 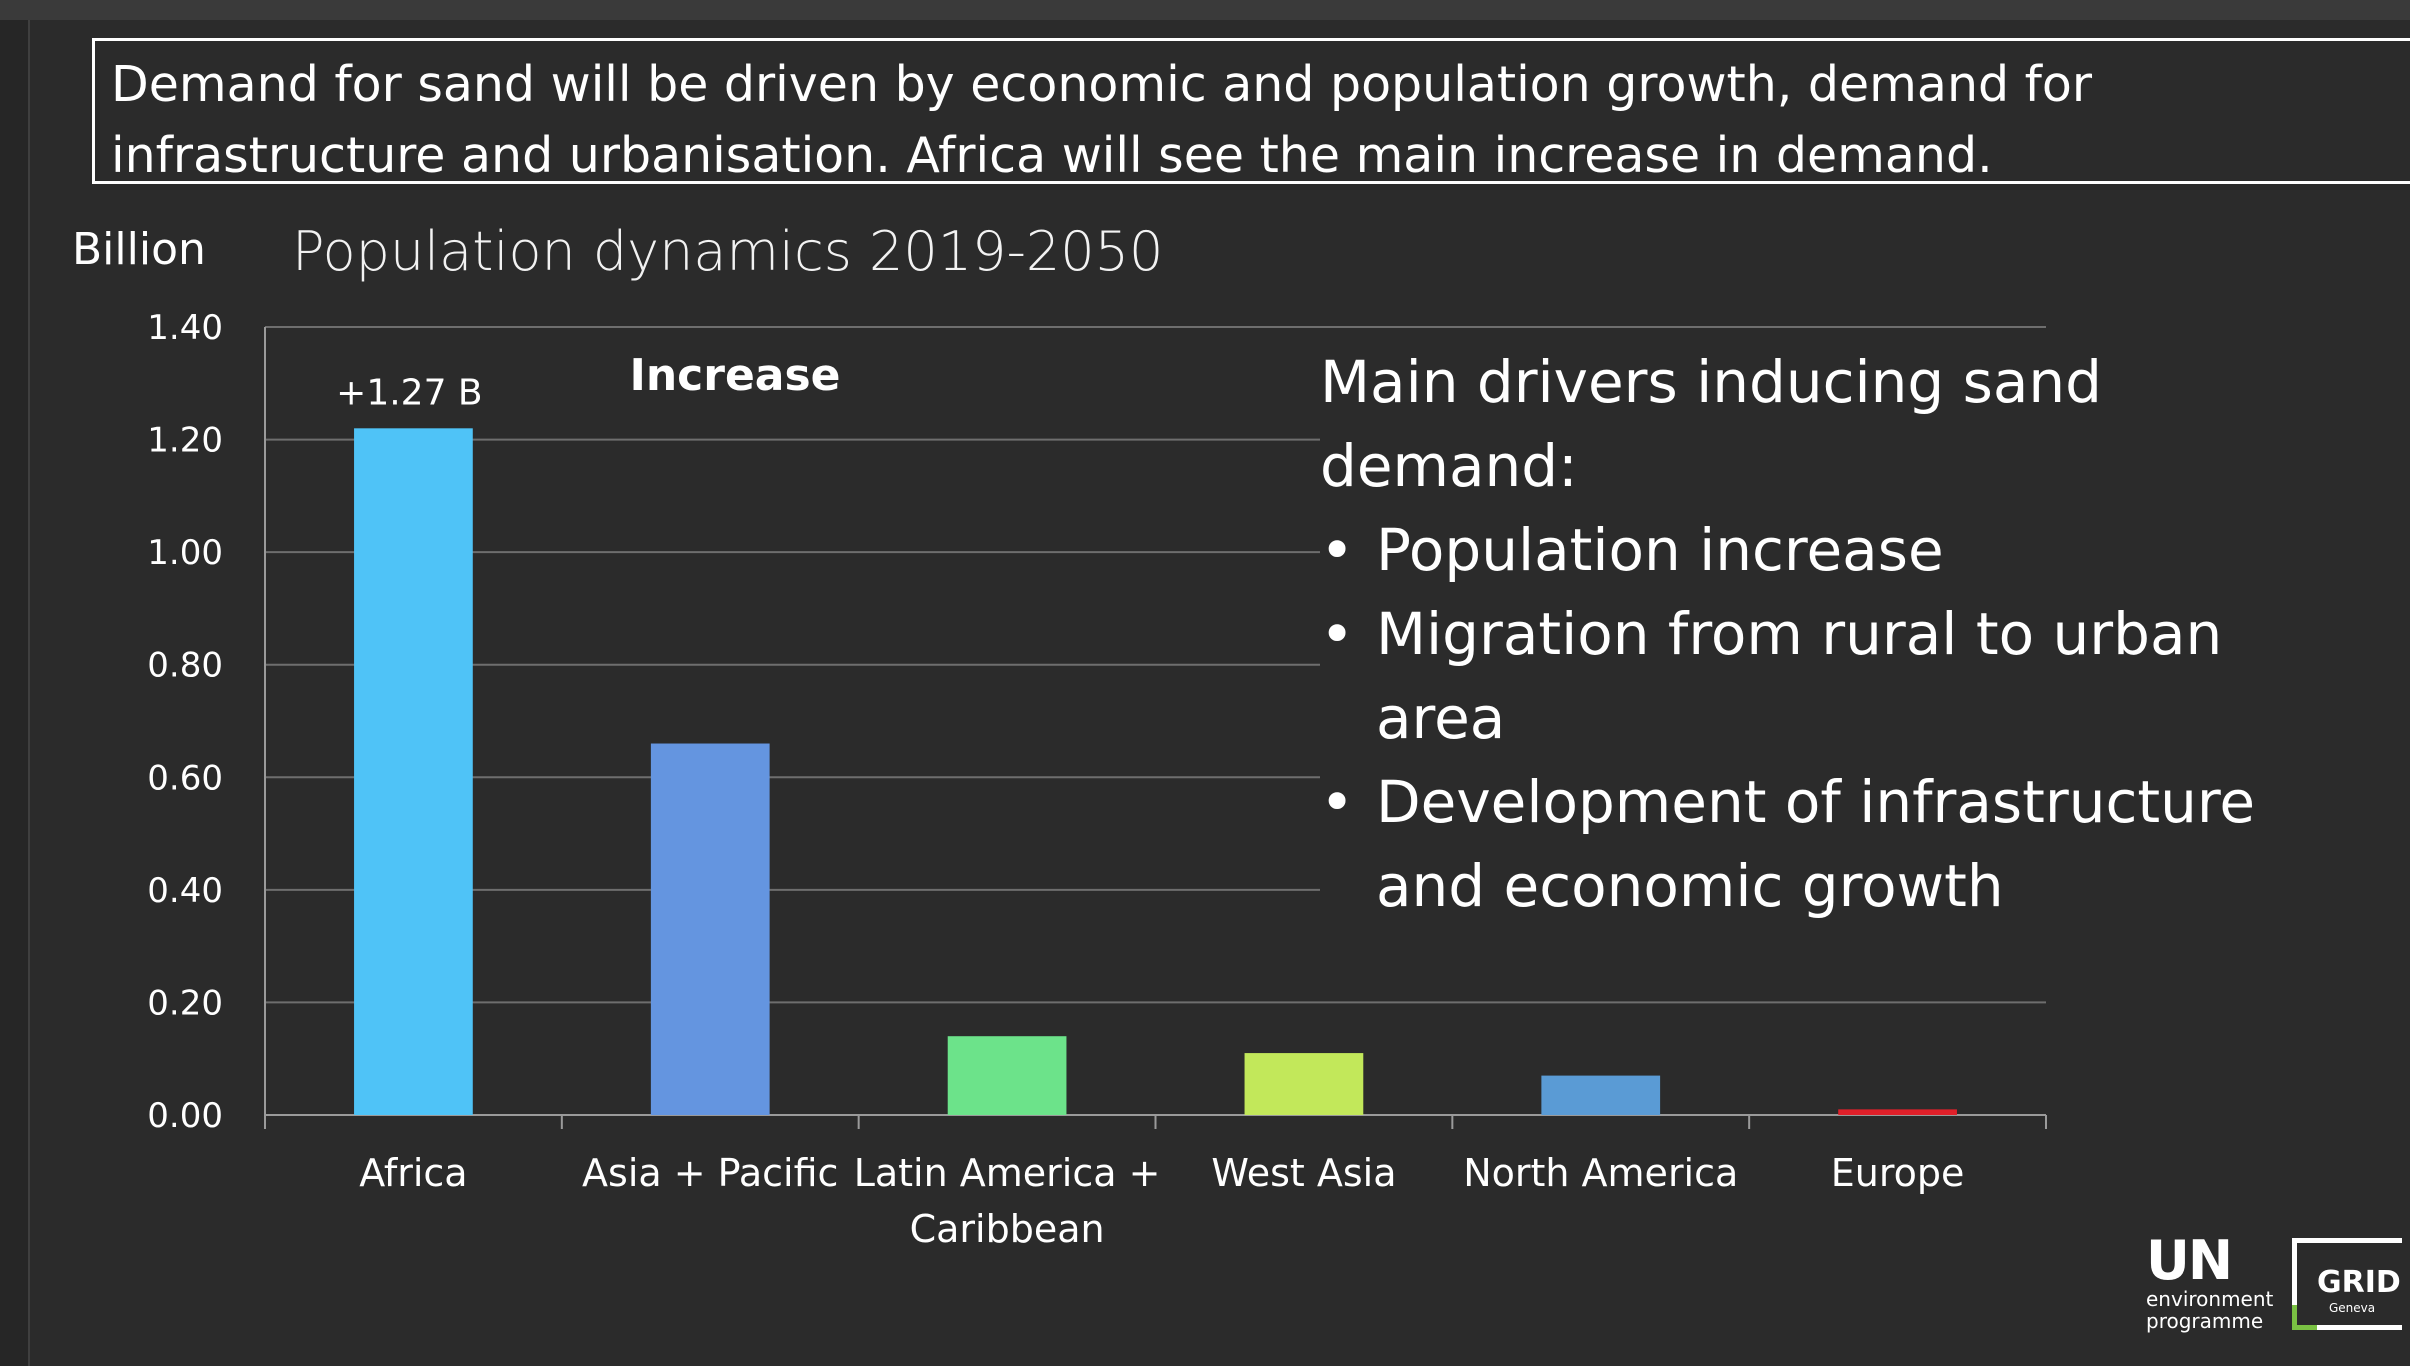 I want to click on y-tick-label: 0.80, so click(x=185, y=666).